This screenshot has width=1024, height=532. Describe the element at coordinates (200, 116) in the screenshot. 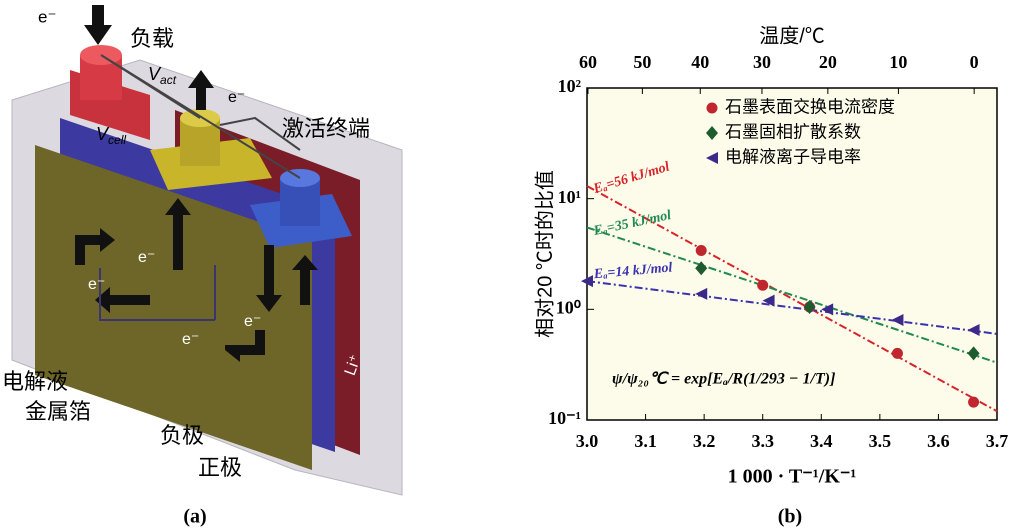

I see `wires` at that location.